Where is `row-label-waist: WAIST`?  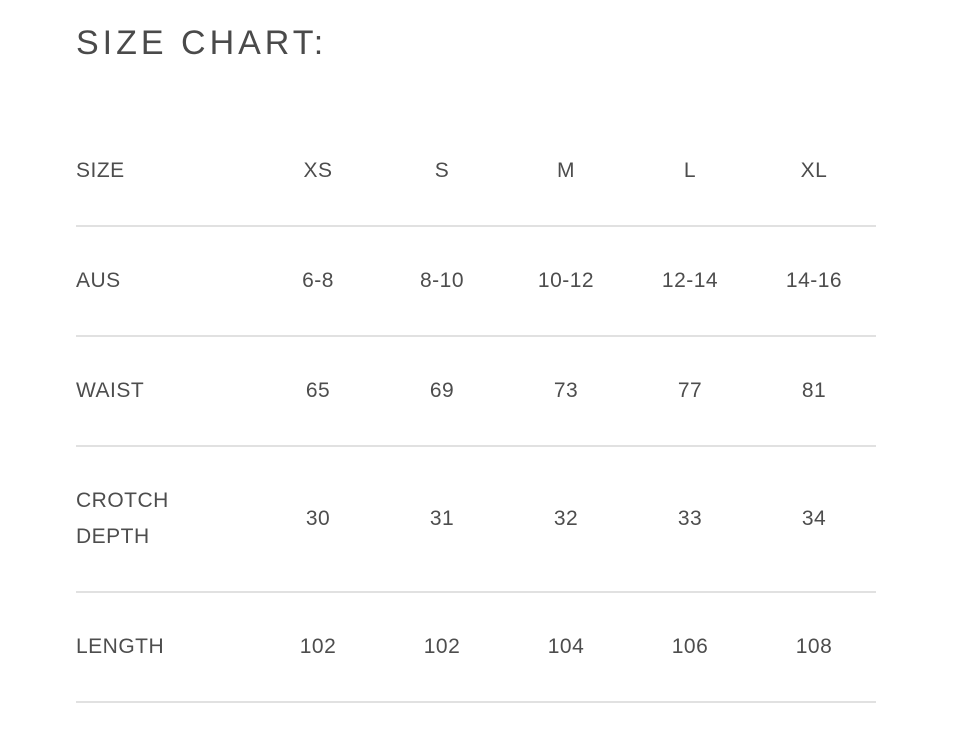
row-label-waist: WAIST is located at coordinates (166, 391).